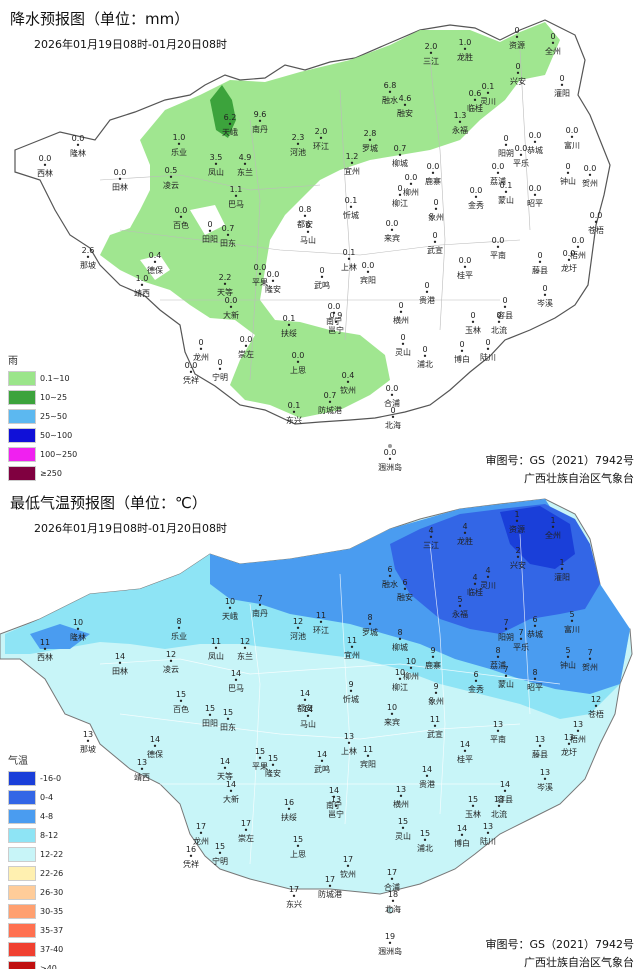  What do you see at coordinates (460, 123) in the screenshot?
I see `rain-station: 1.3 • 永福` at bounding box center [460, 123].